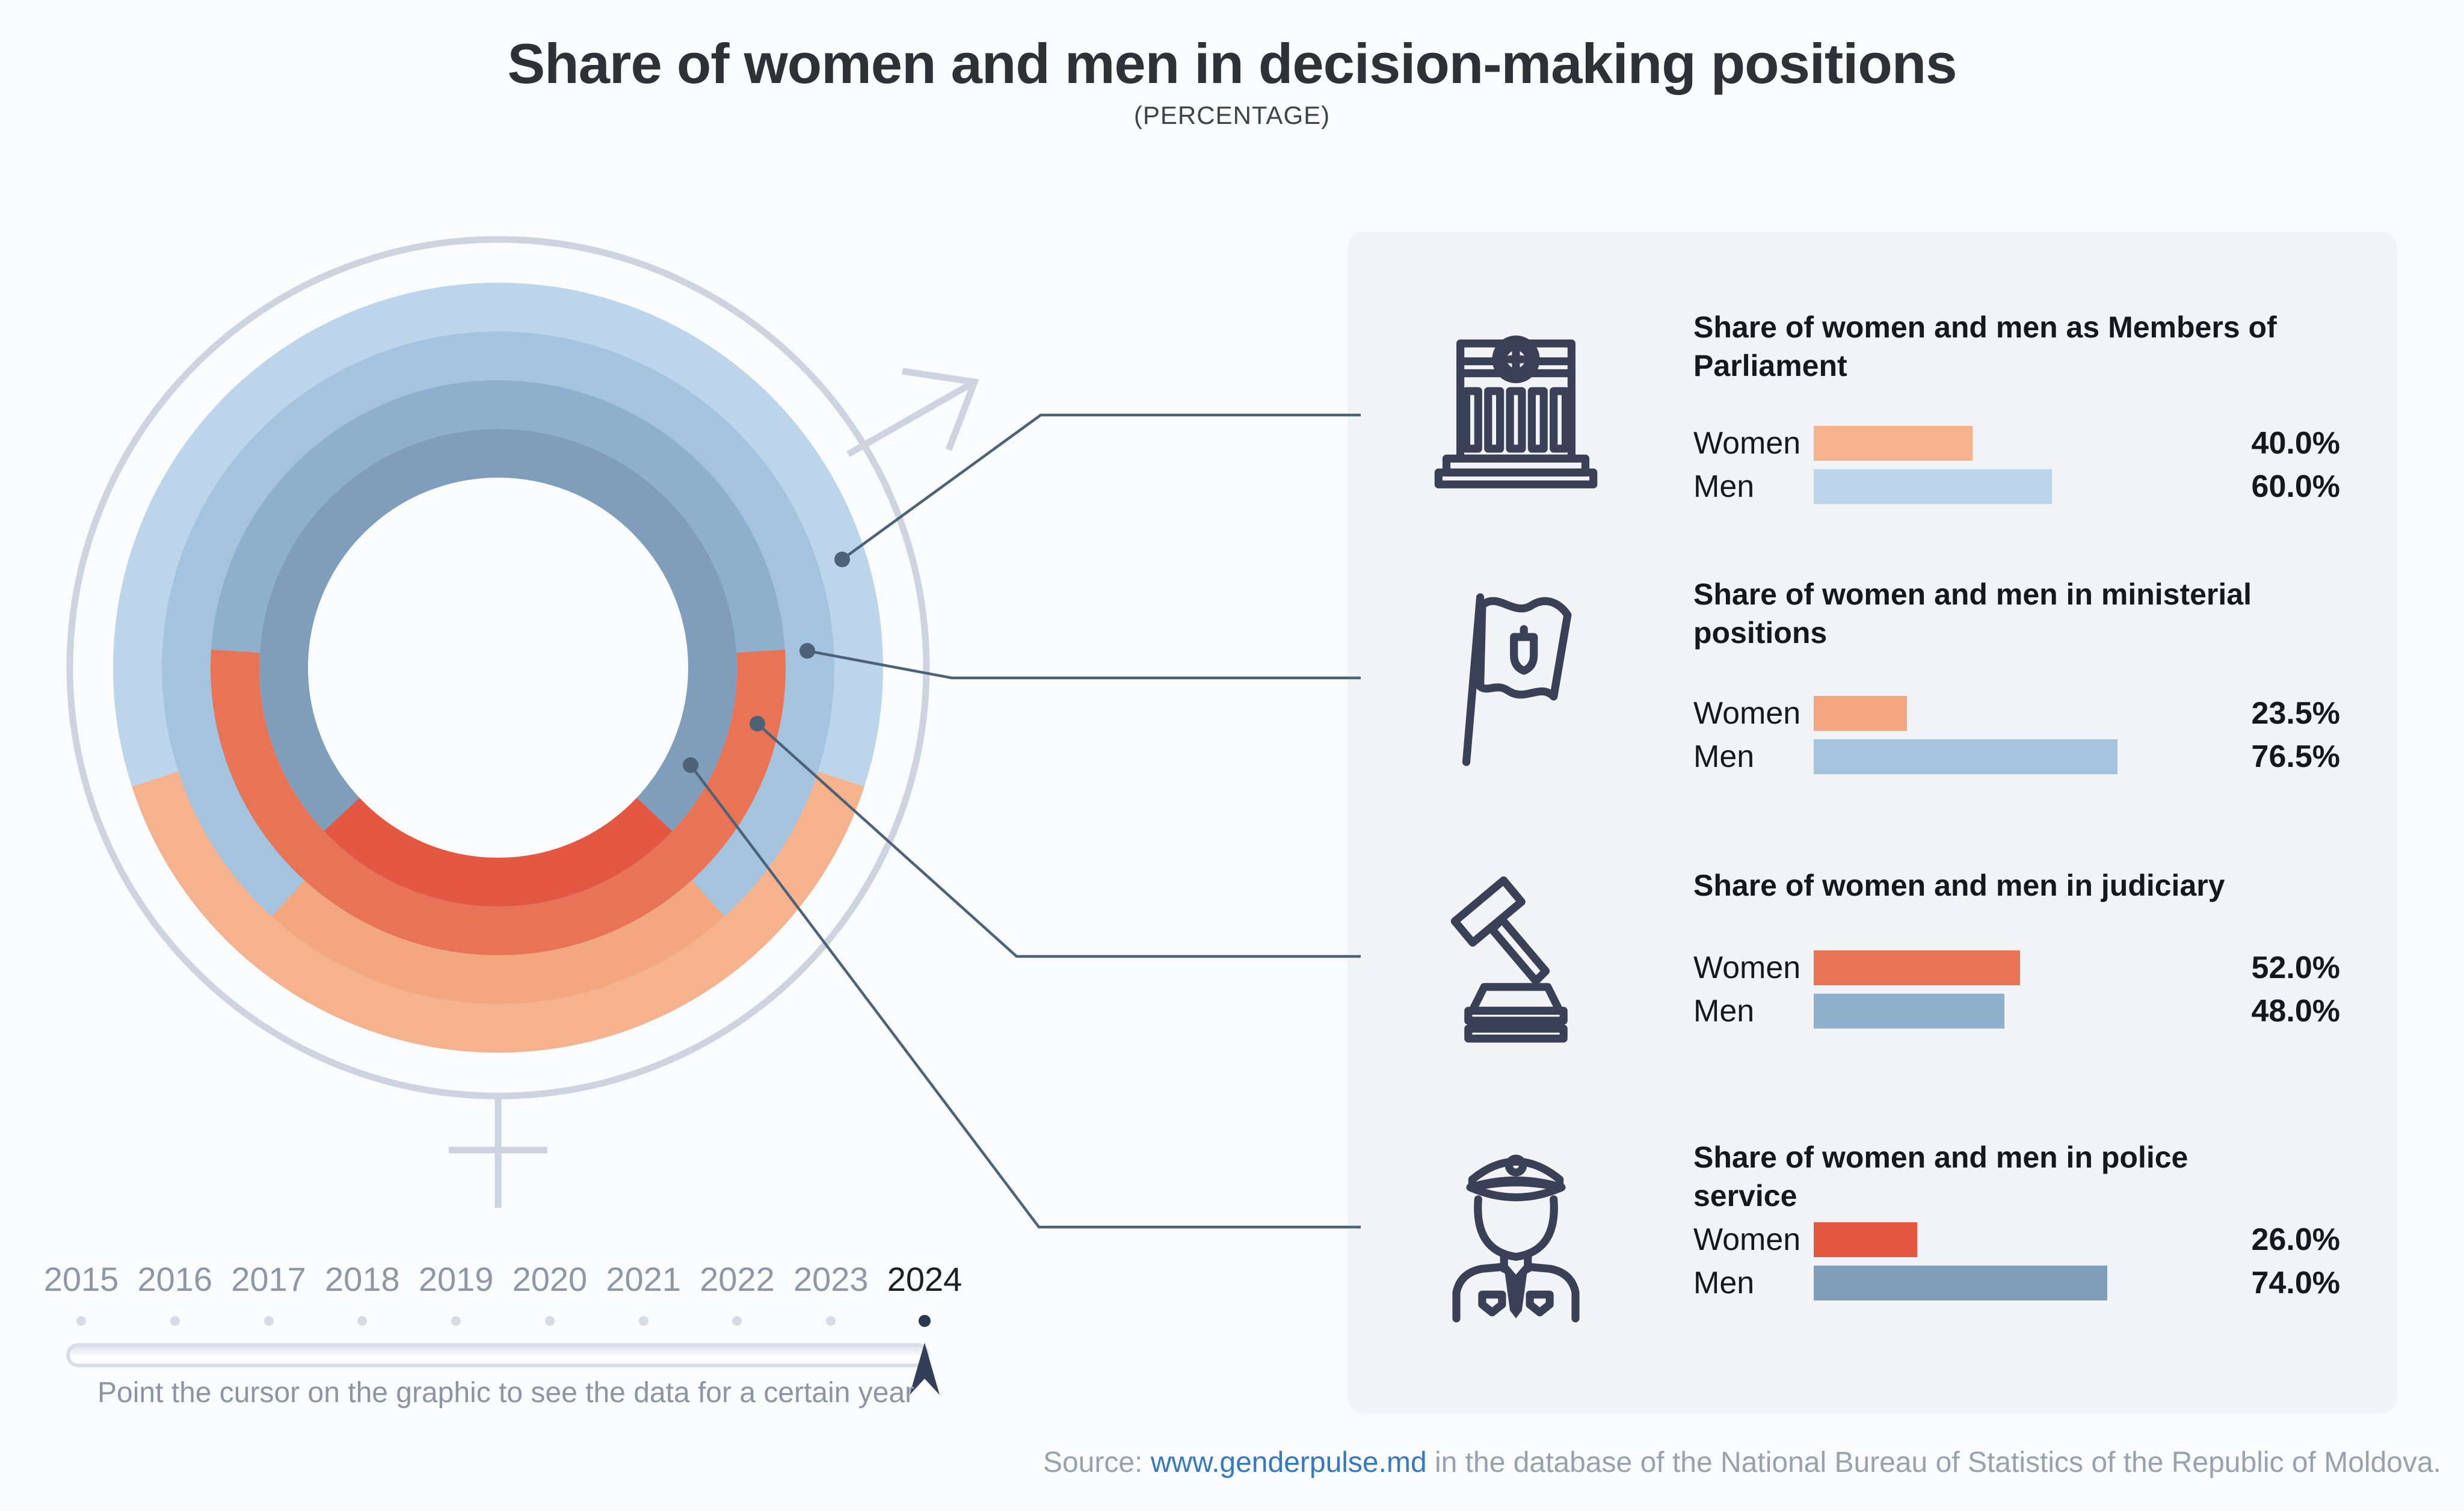 The width and height of the screenshot is (2464, 1511). Describe the element at coordinates (2295, 443) in the screenshot. I see `women-value-0: 40.0%` at that location.